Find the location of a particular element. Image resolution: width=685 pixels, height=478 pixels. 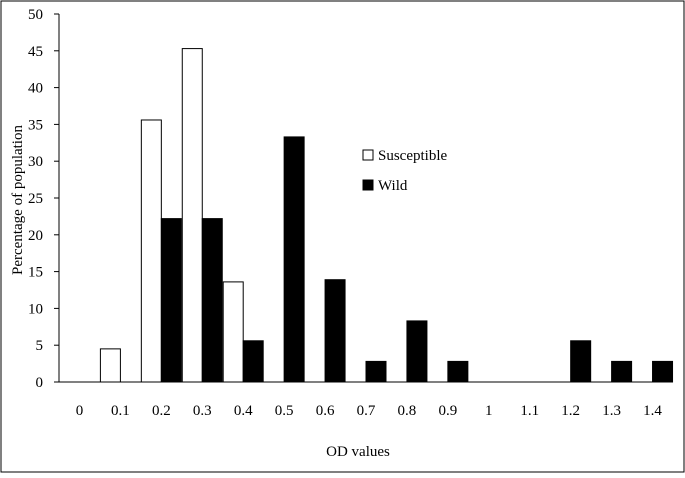

y-tick-label: 0 is located at coordinates (40, 383).